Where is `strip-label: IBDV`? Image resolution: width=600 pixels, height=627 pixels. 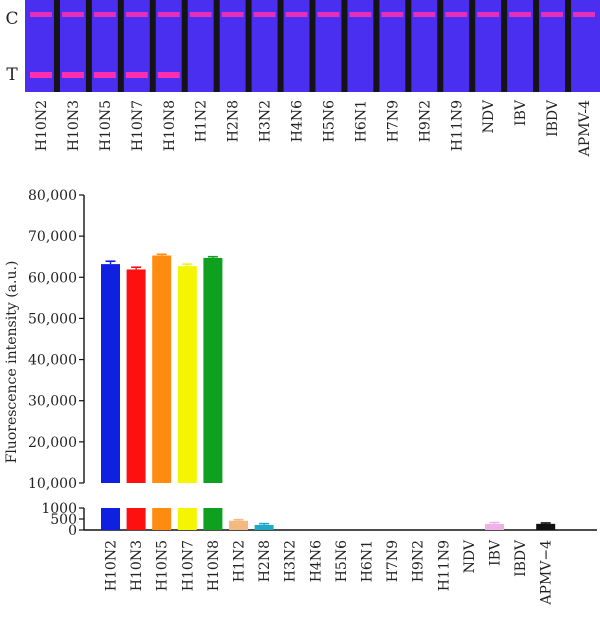 strip-label: IBDV is located at coordinates (553, 118).